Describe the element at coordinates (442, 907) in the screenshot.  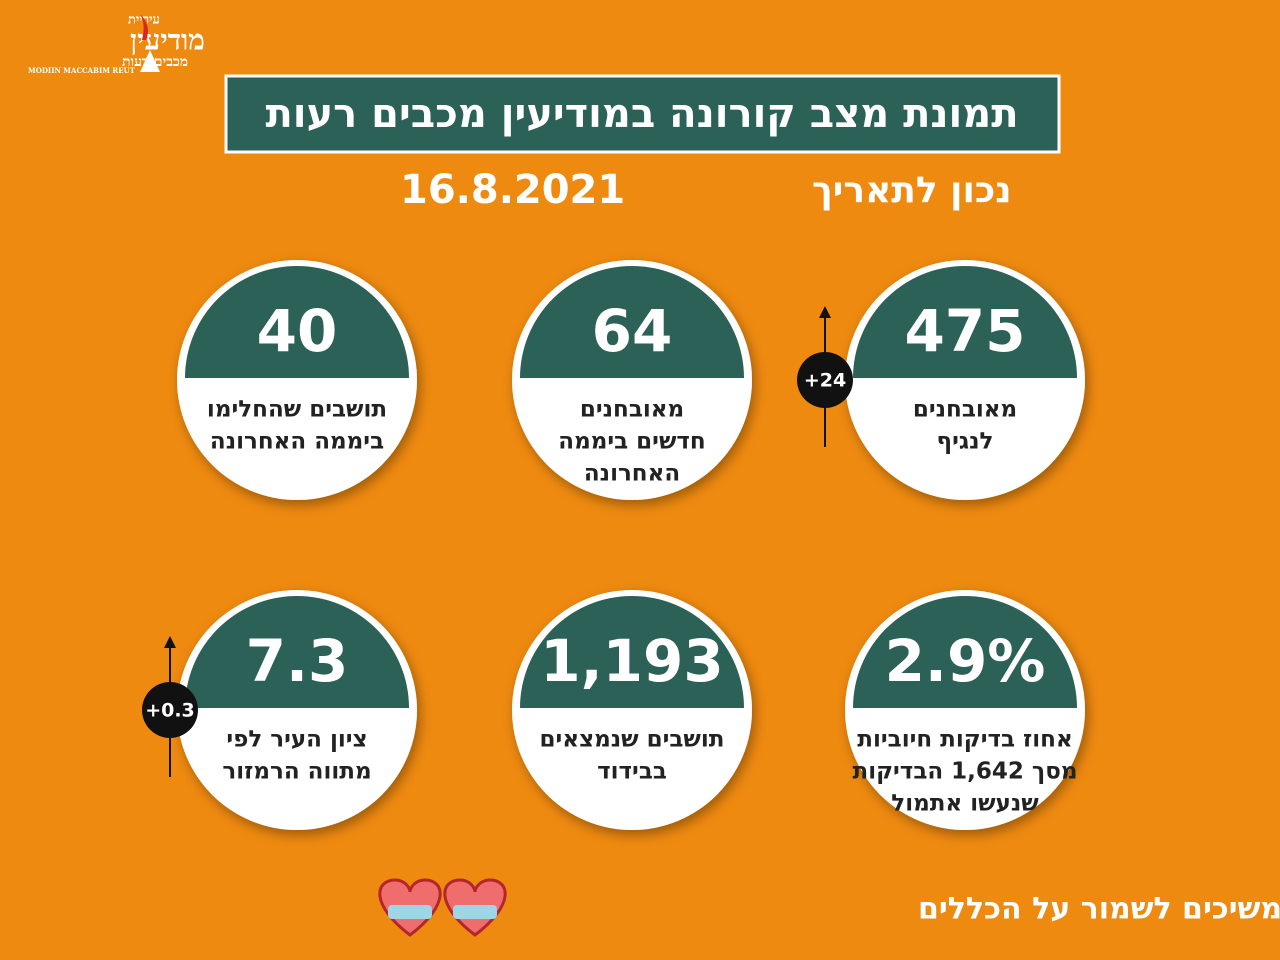
I see `hearts` at that location.